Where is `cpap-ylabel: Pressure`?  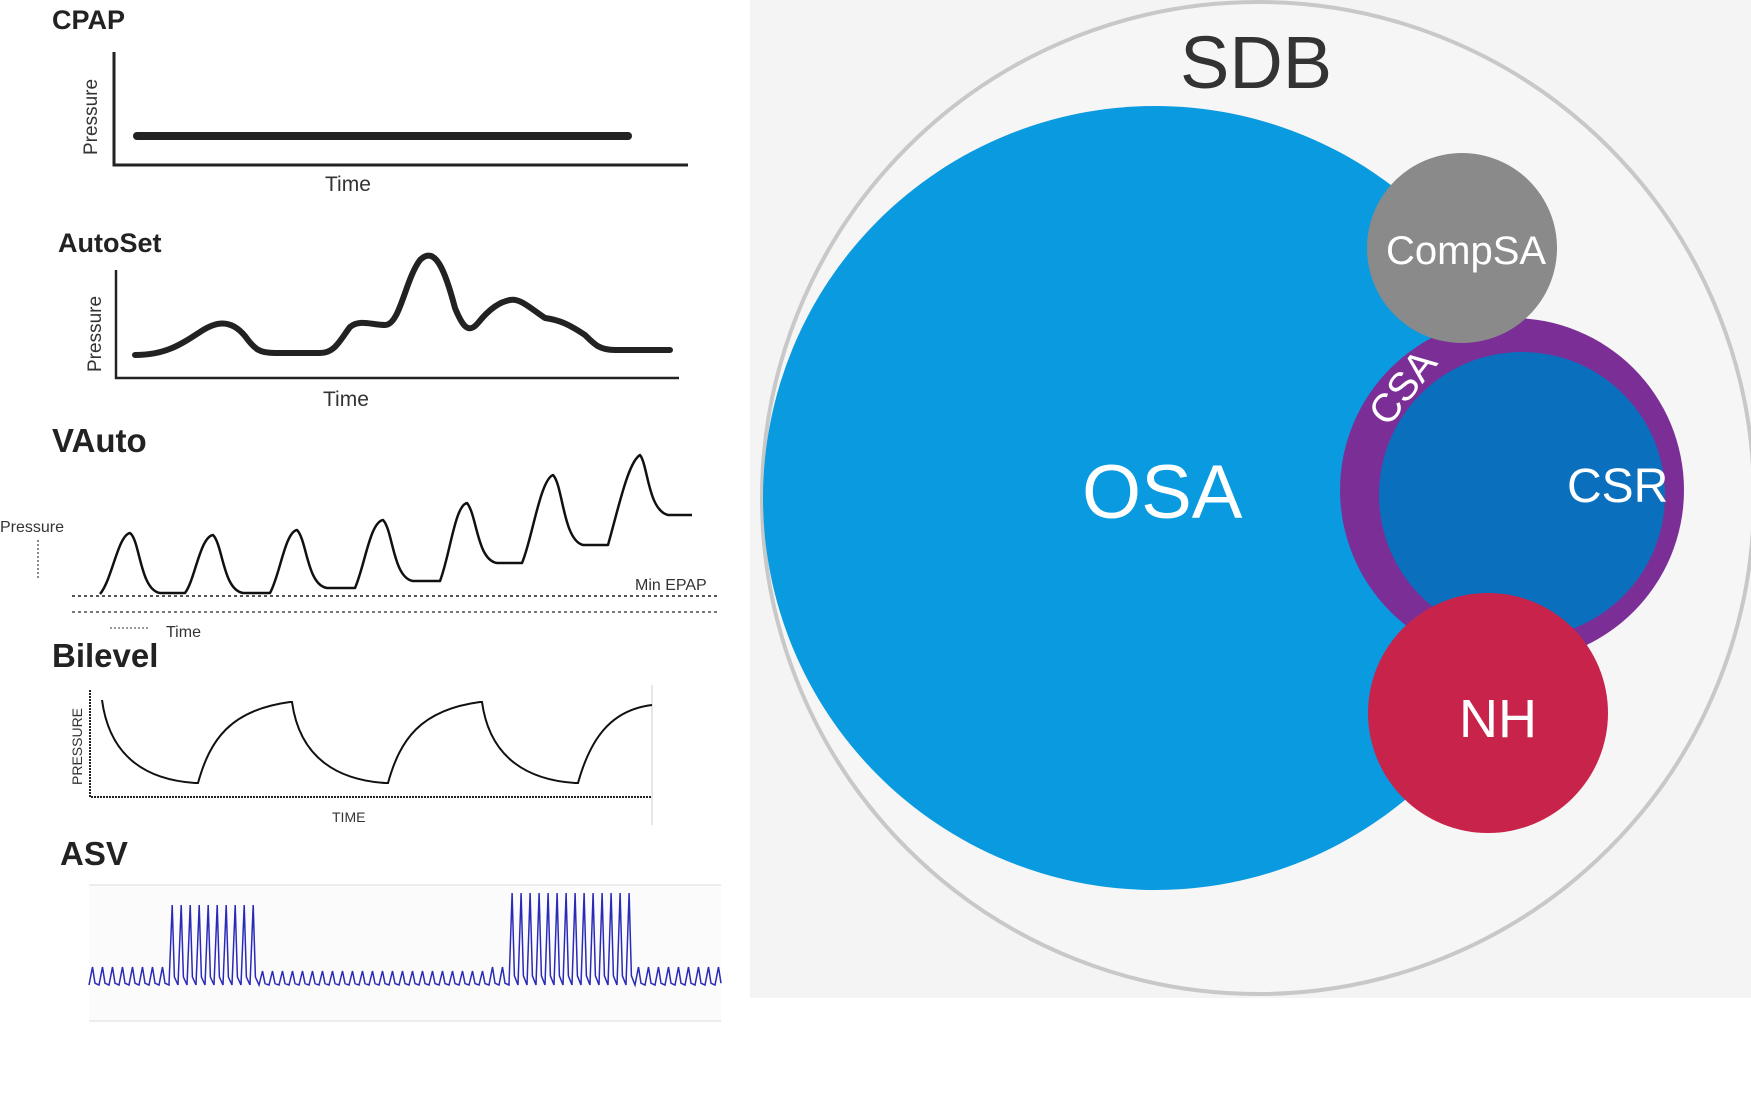 cpap-ylabel: Pressure is located at coordinates (91, 117).